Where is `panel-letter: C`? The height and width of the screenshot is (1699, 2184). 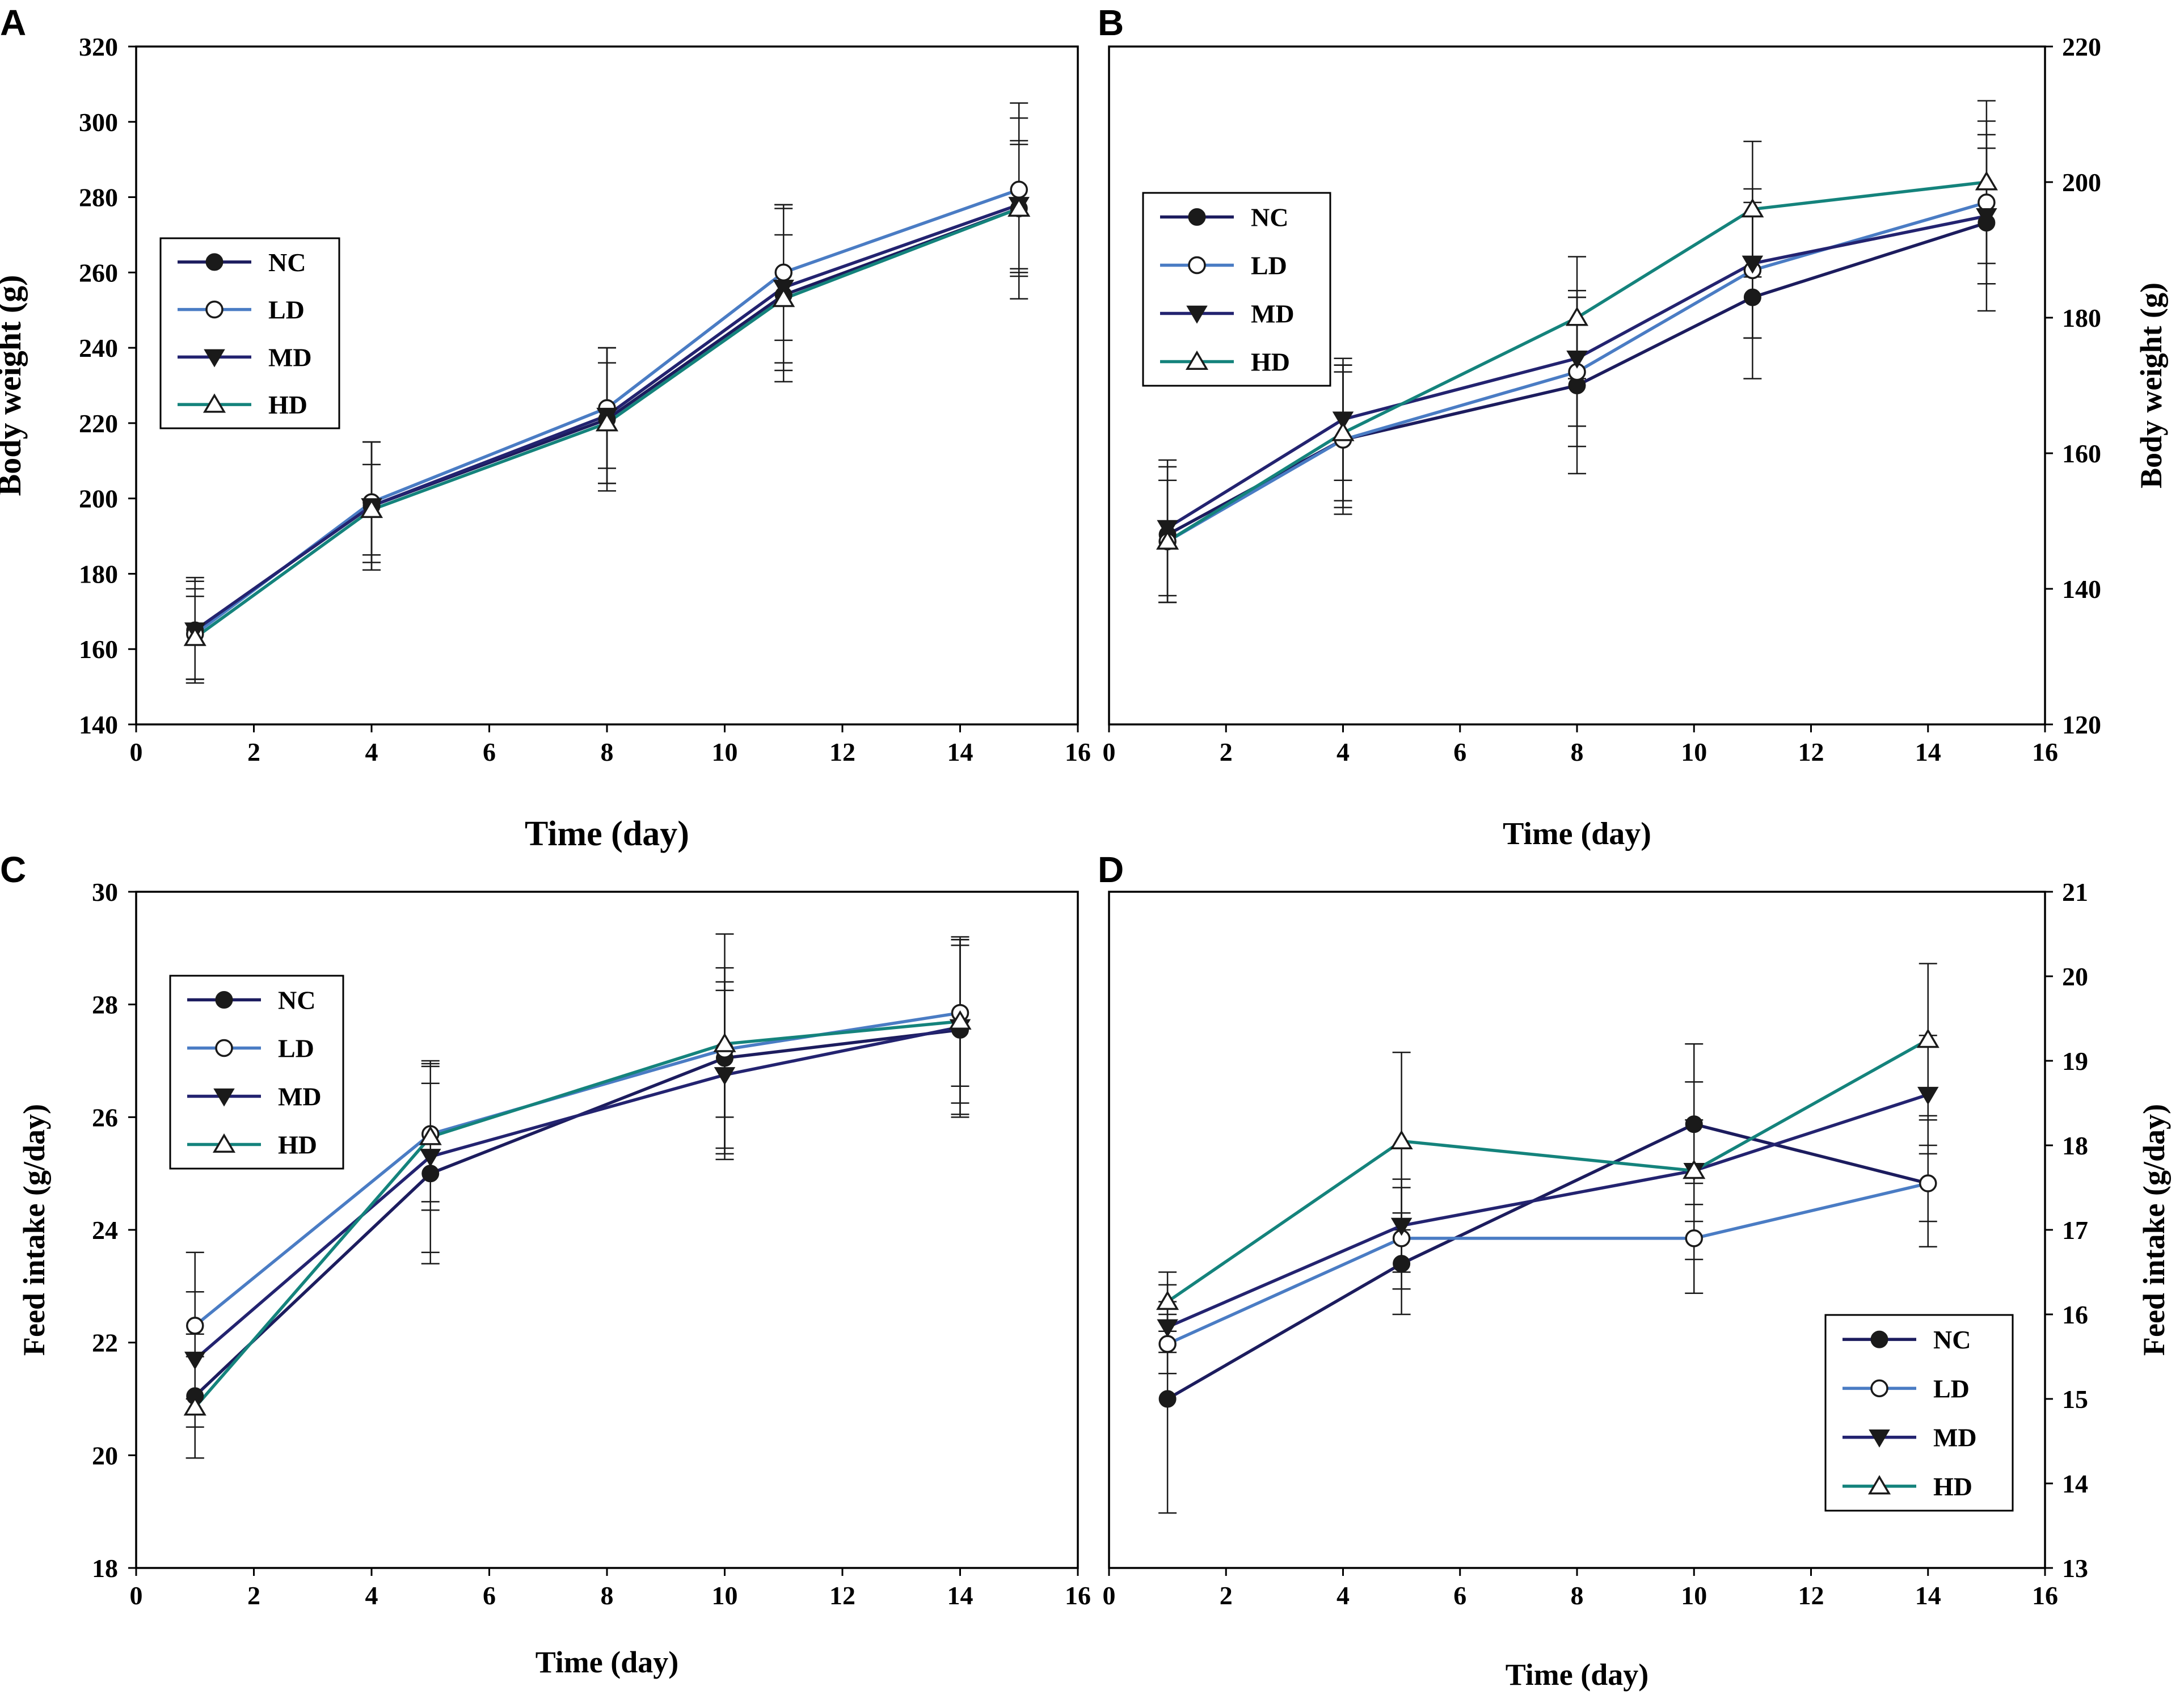 panel-letter: C is located at coordinates (13, 870).